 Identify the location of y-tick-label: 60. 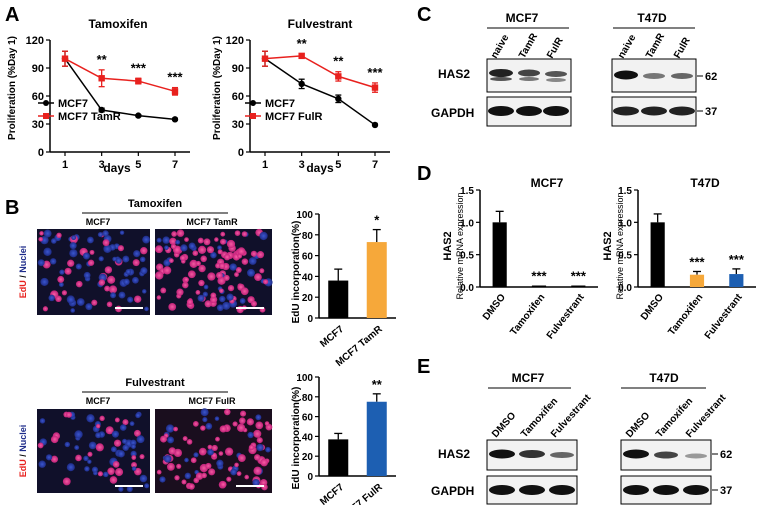
(308, 418).